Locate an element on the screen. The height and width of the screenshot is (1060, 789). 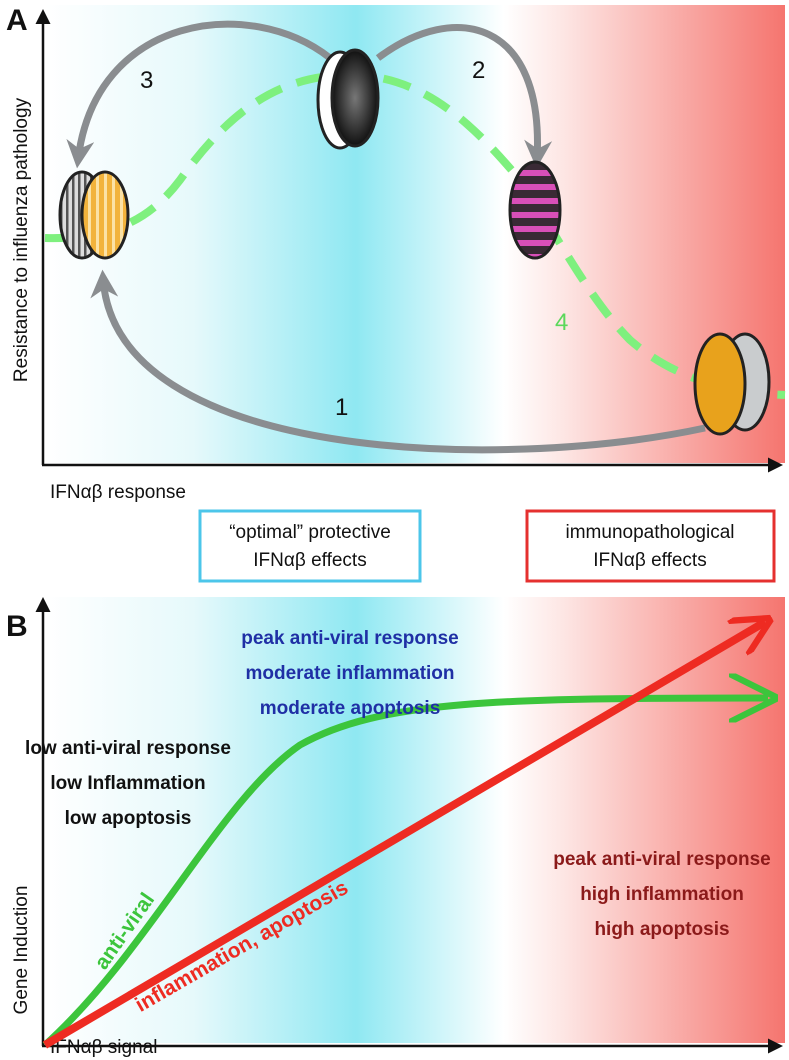
step-label: 1 is located at coordinates (341, 407).